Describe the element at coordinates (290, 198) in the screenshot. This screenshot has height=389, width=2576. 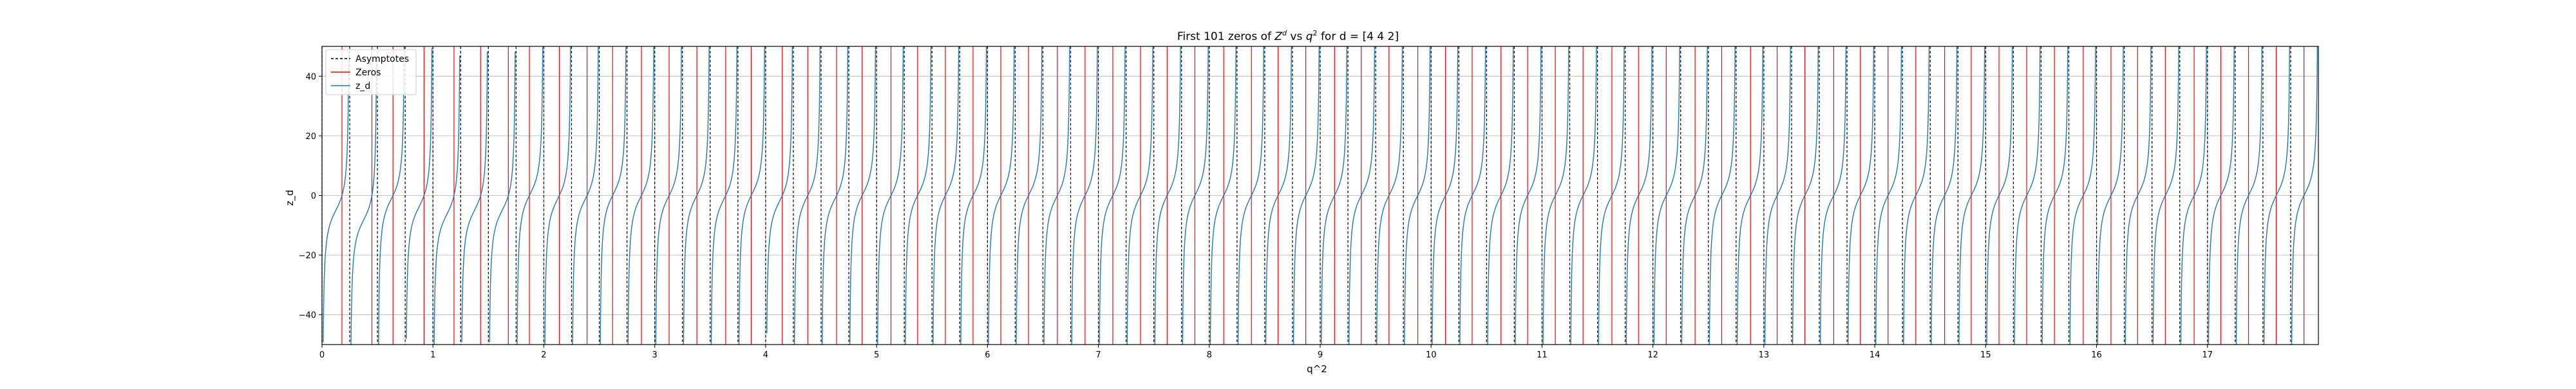
I see `y-axis-label: z_d` at that location.